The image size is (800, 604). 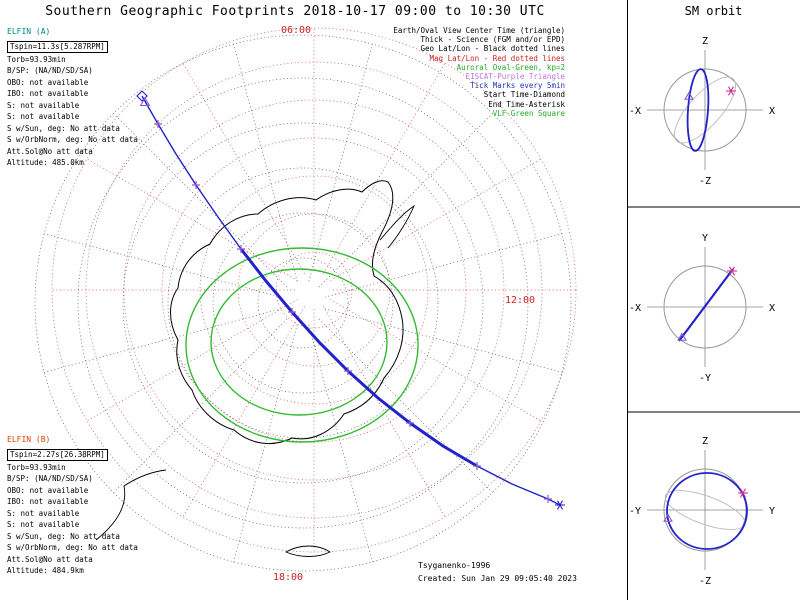 What do you see at coordinates (63, 128) in the screenshot?
I see `elfin-a-info-line: S w/Sun, deg: No att data` at bounding box center [63, 128].